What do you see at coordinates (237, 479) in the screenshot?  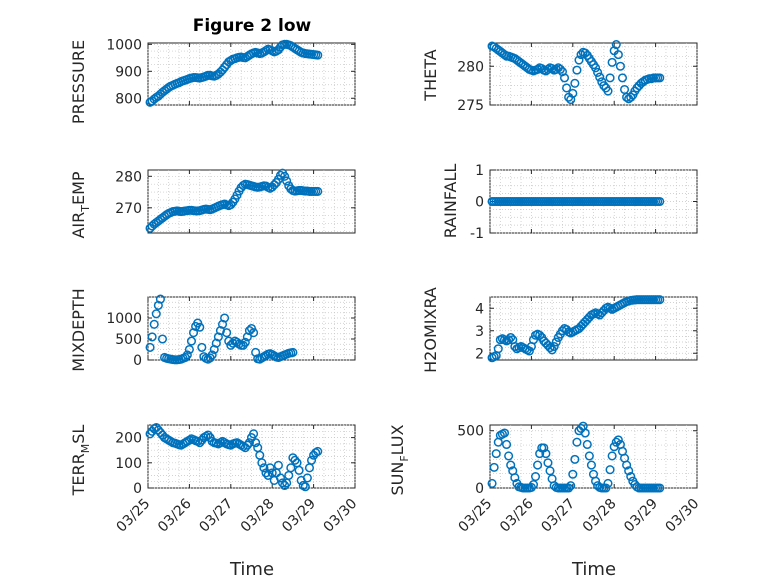 I see `subplot-7: 0 100 200 03/25 03/26 03/27 03/28 03/29 03/30` at bounding box center [237, 479].